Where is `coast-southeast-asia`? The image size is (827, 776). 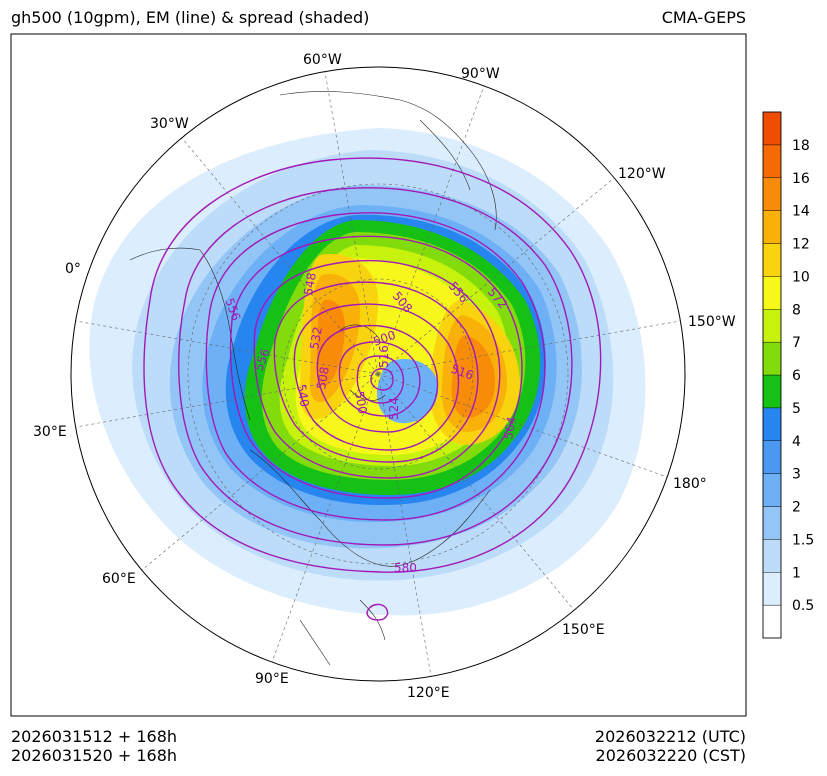
coast-southeast-asia is located at coordinates (342, 632).